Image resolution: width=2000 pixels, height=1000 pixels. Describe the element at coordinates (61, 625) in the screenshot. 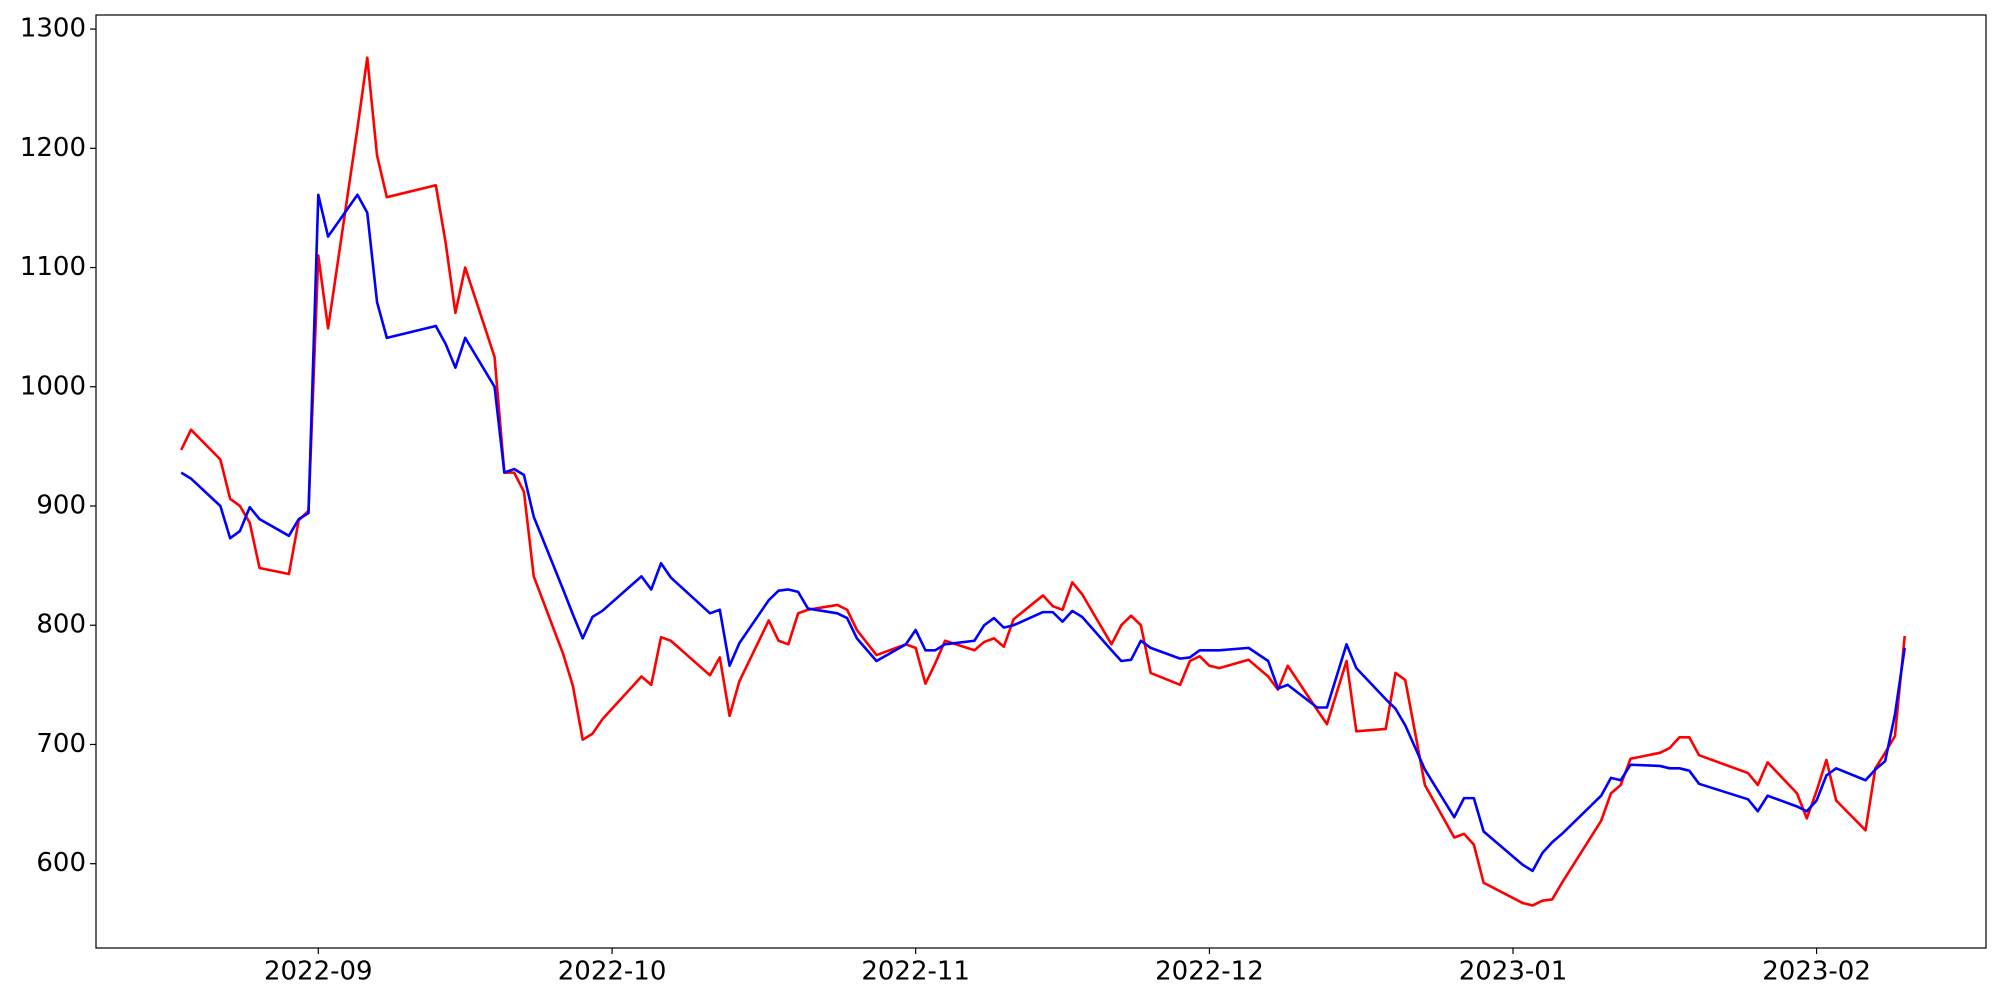

I see `y-tick-label: 800` at that location.